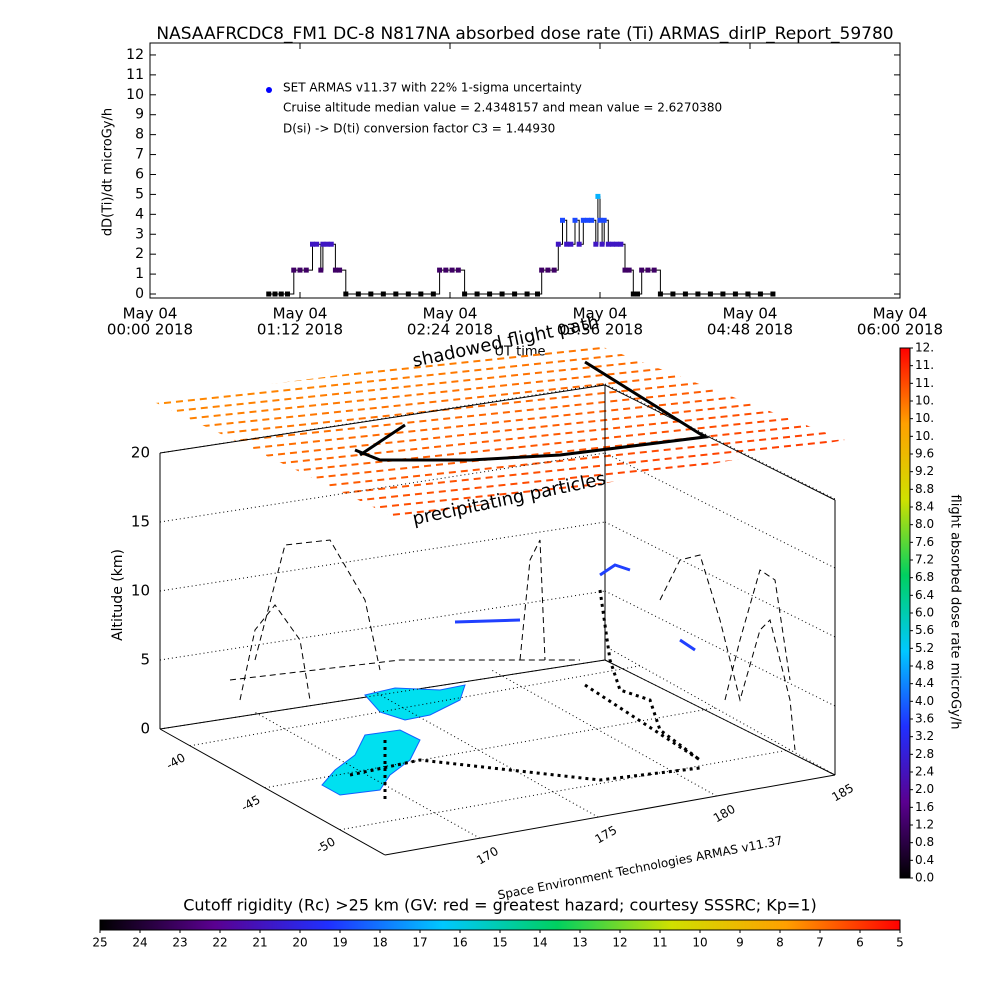  I want to click on colorbar-tick-label: 14, so click(539, 943).